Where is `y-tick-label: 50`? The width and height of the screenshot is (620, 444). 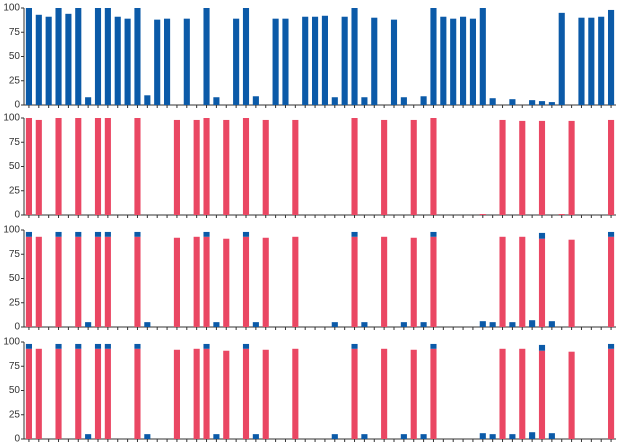
y-tick-label: 50 is located at coordinates (15, 278).